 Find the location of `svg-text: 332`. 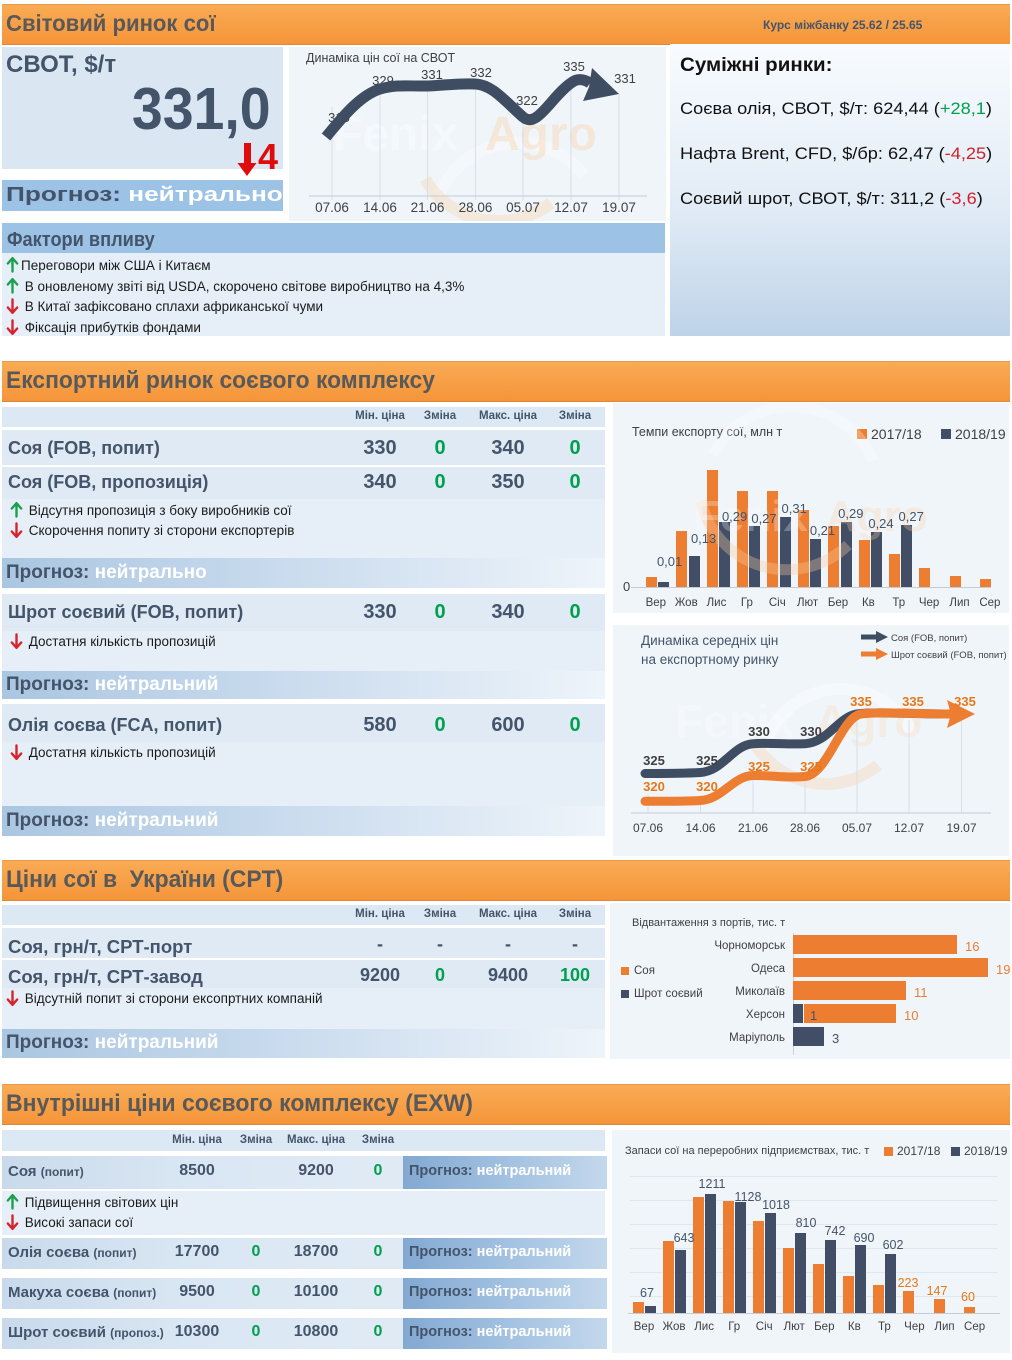

svg-text: 332 is located at coordinates (481, 72).